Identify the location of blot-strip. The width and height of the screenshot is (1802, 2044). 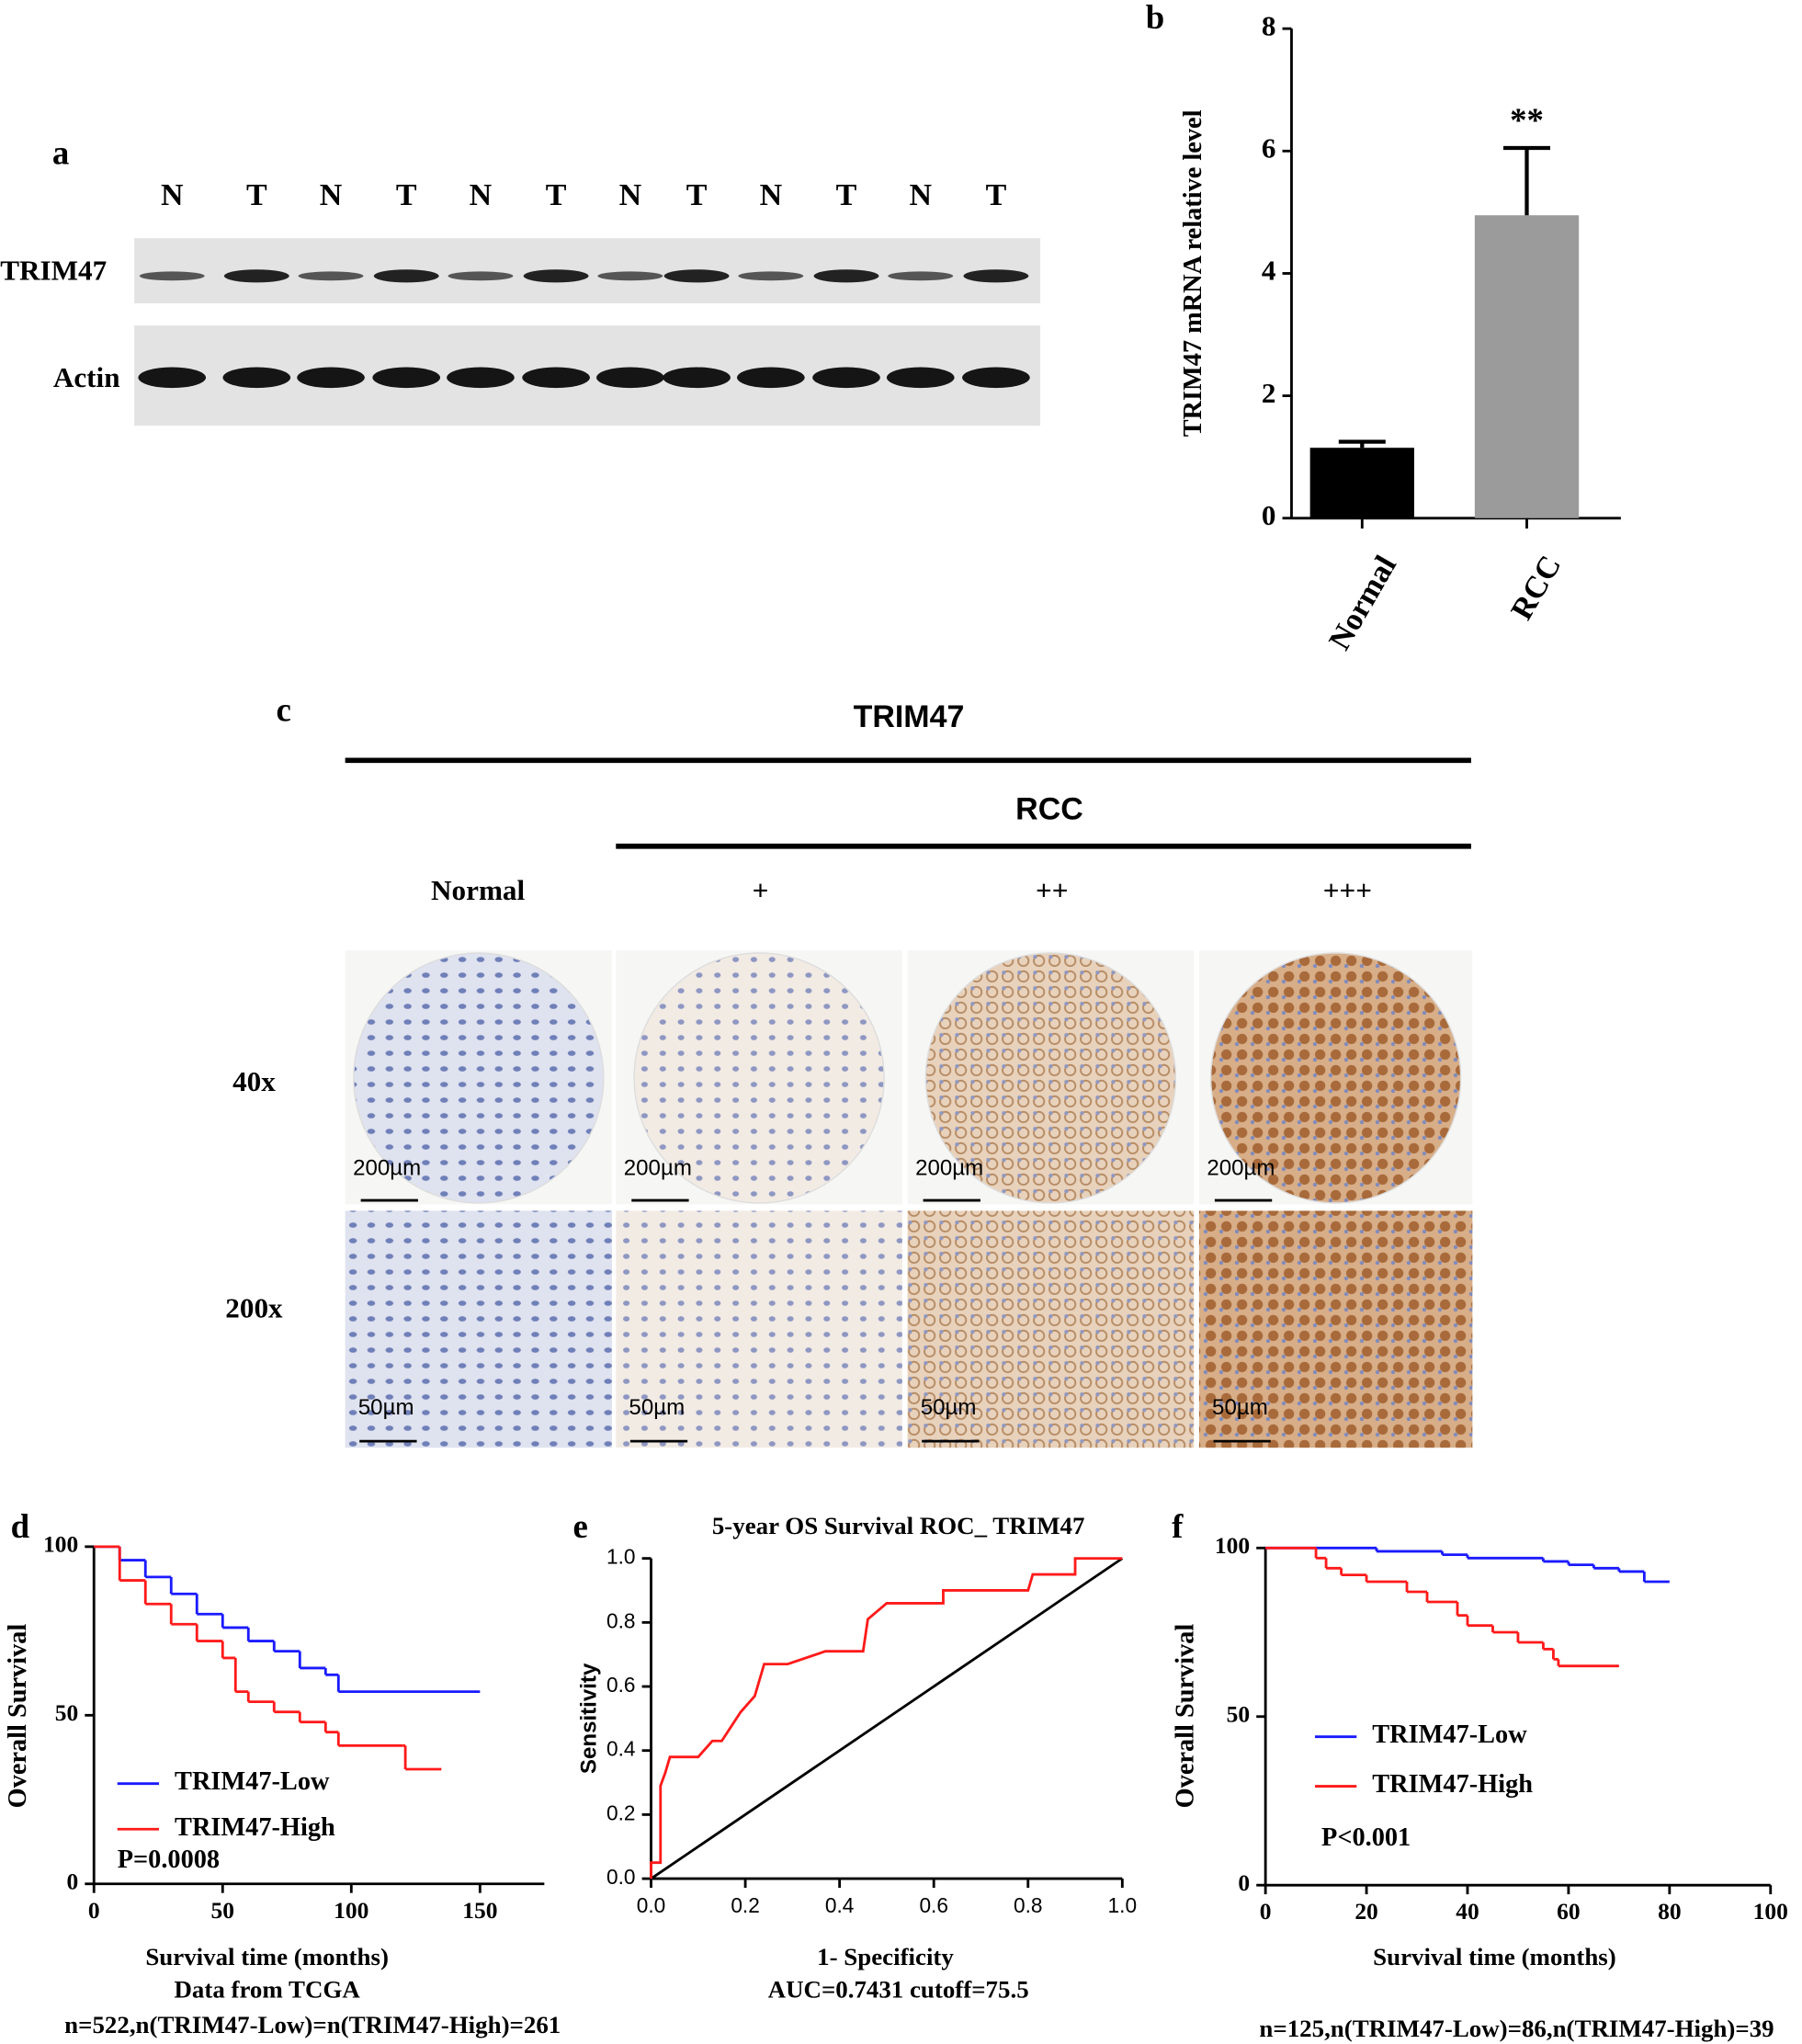
(587, 271).